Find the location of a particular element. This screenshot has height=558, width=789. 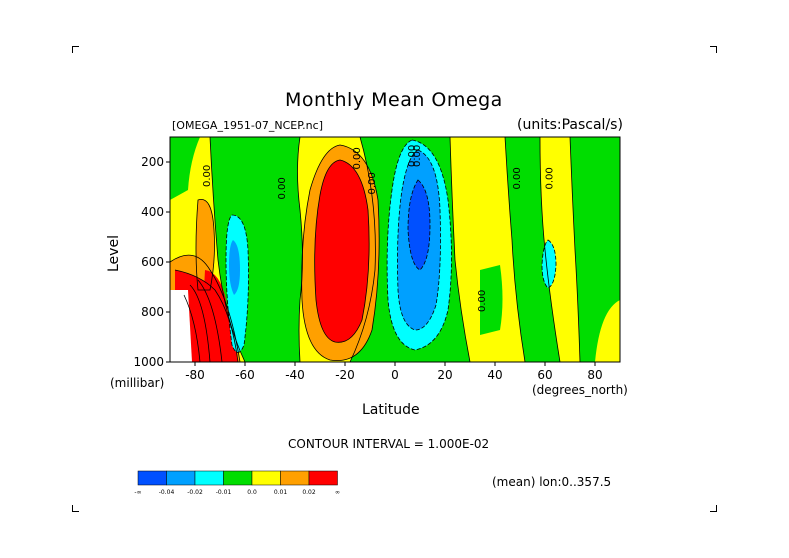

y-tick-label: 600 is located at coordinates (152, 262).